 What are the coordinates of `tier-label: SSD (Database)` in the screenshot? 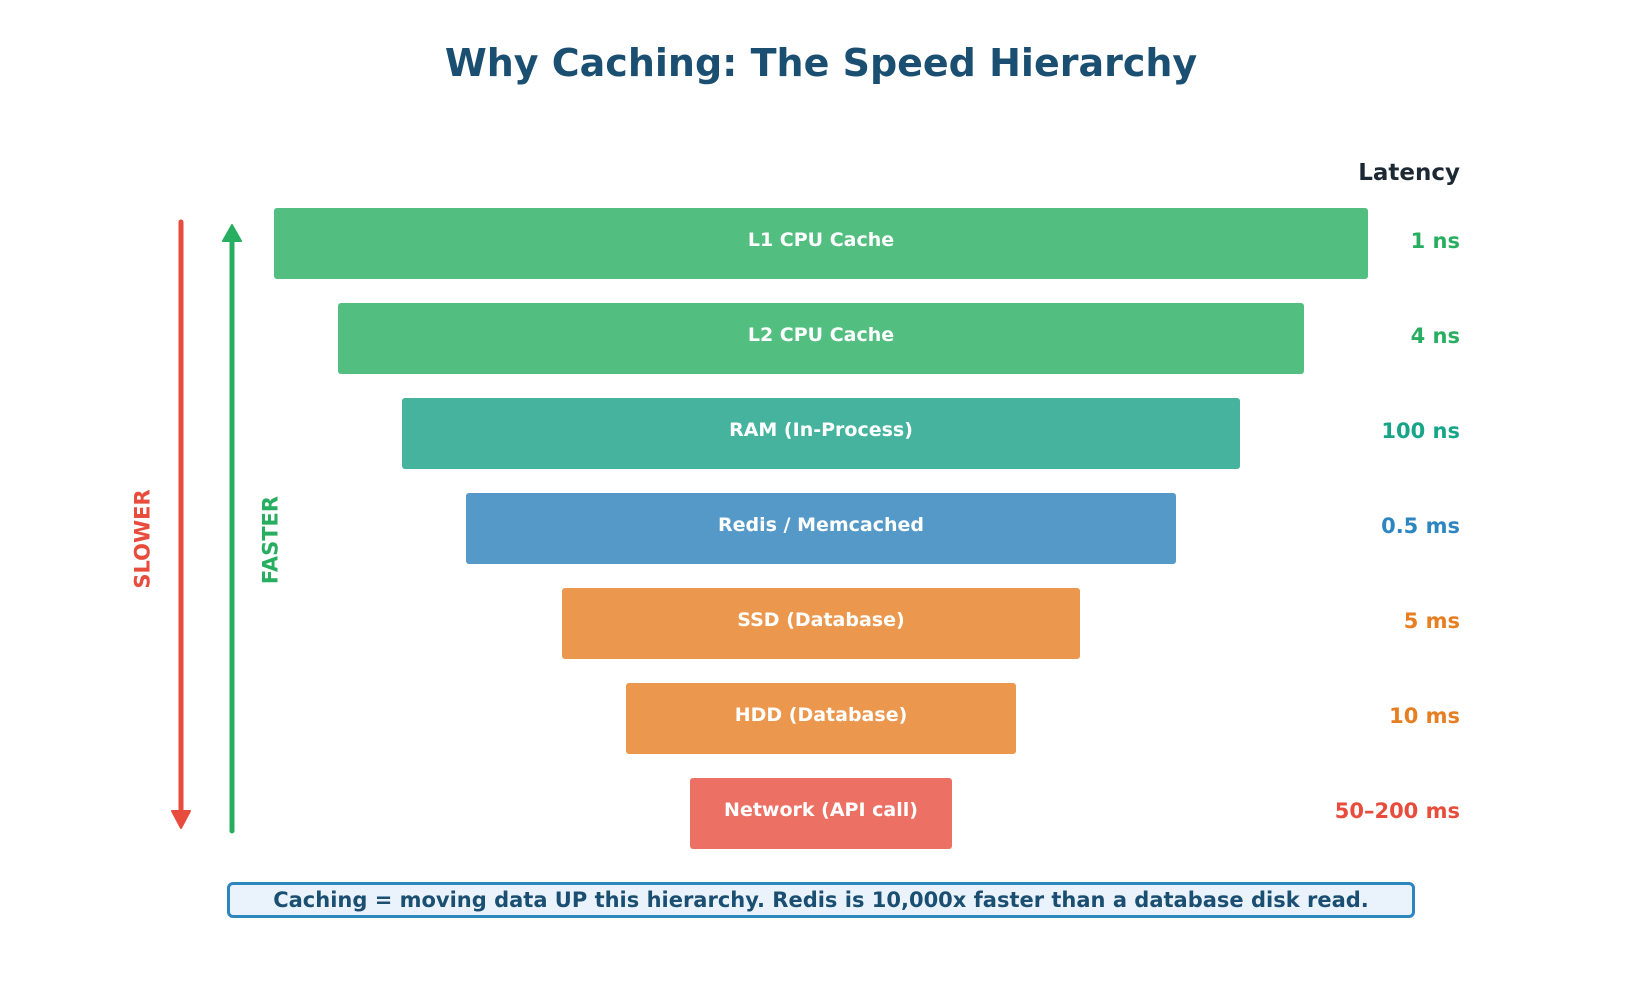 It's located at (821, 619).